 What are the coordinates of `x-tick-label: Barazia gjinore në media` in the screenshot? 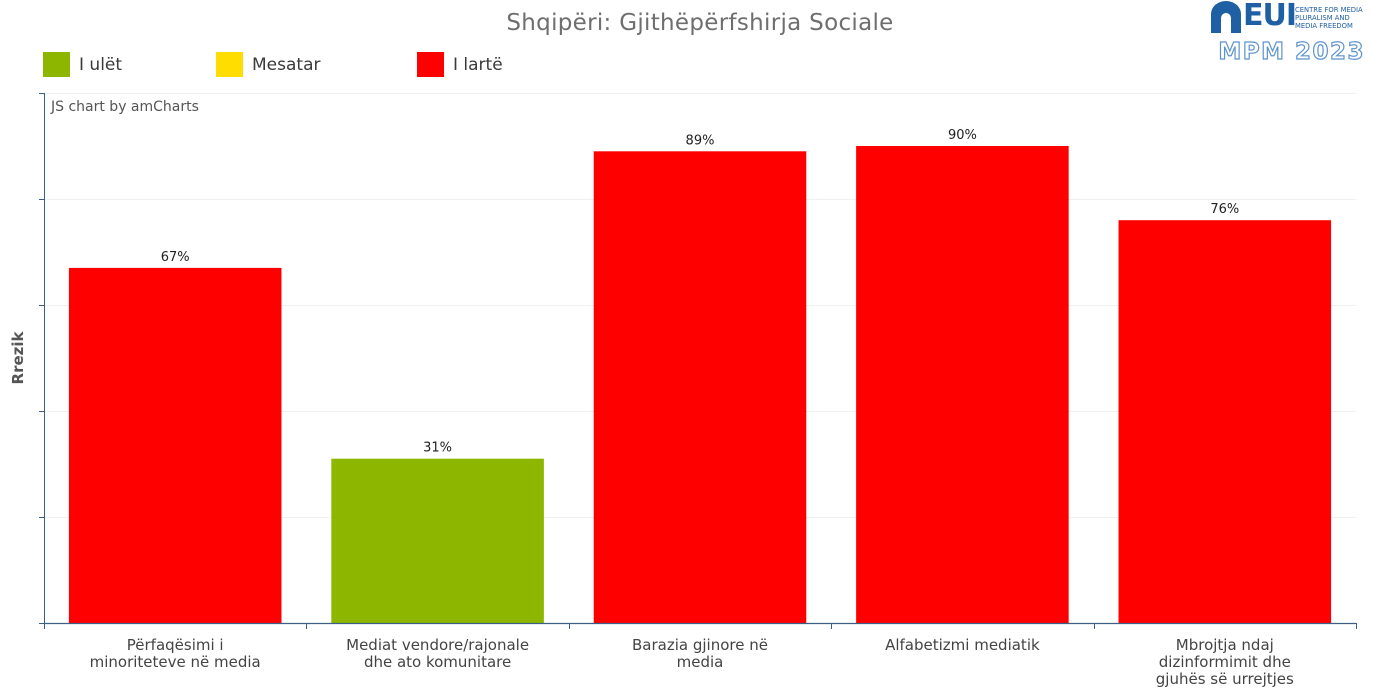 It's located at (700, 654).